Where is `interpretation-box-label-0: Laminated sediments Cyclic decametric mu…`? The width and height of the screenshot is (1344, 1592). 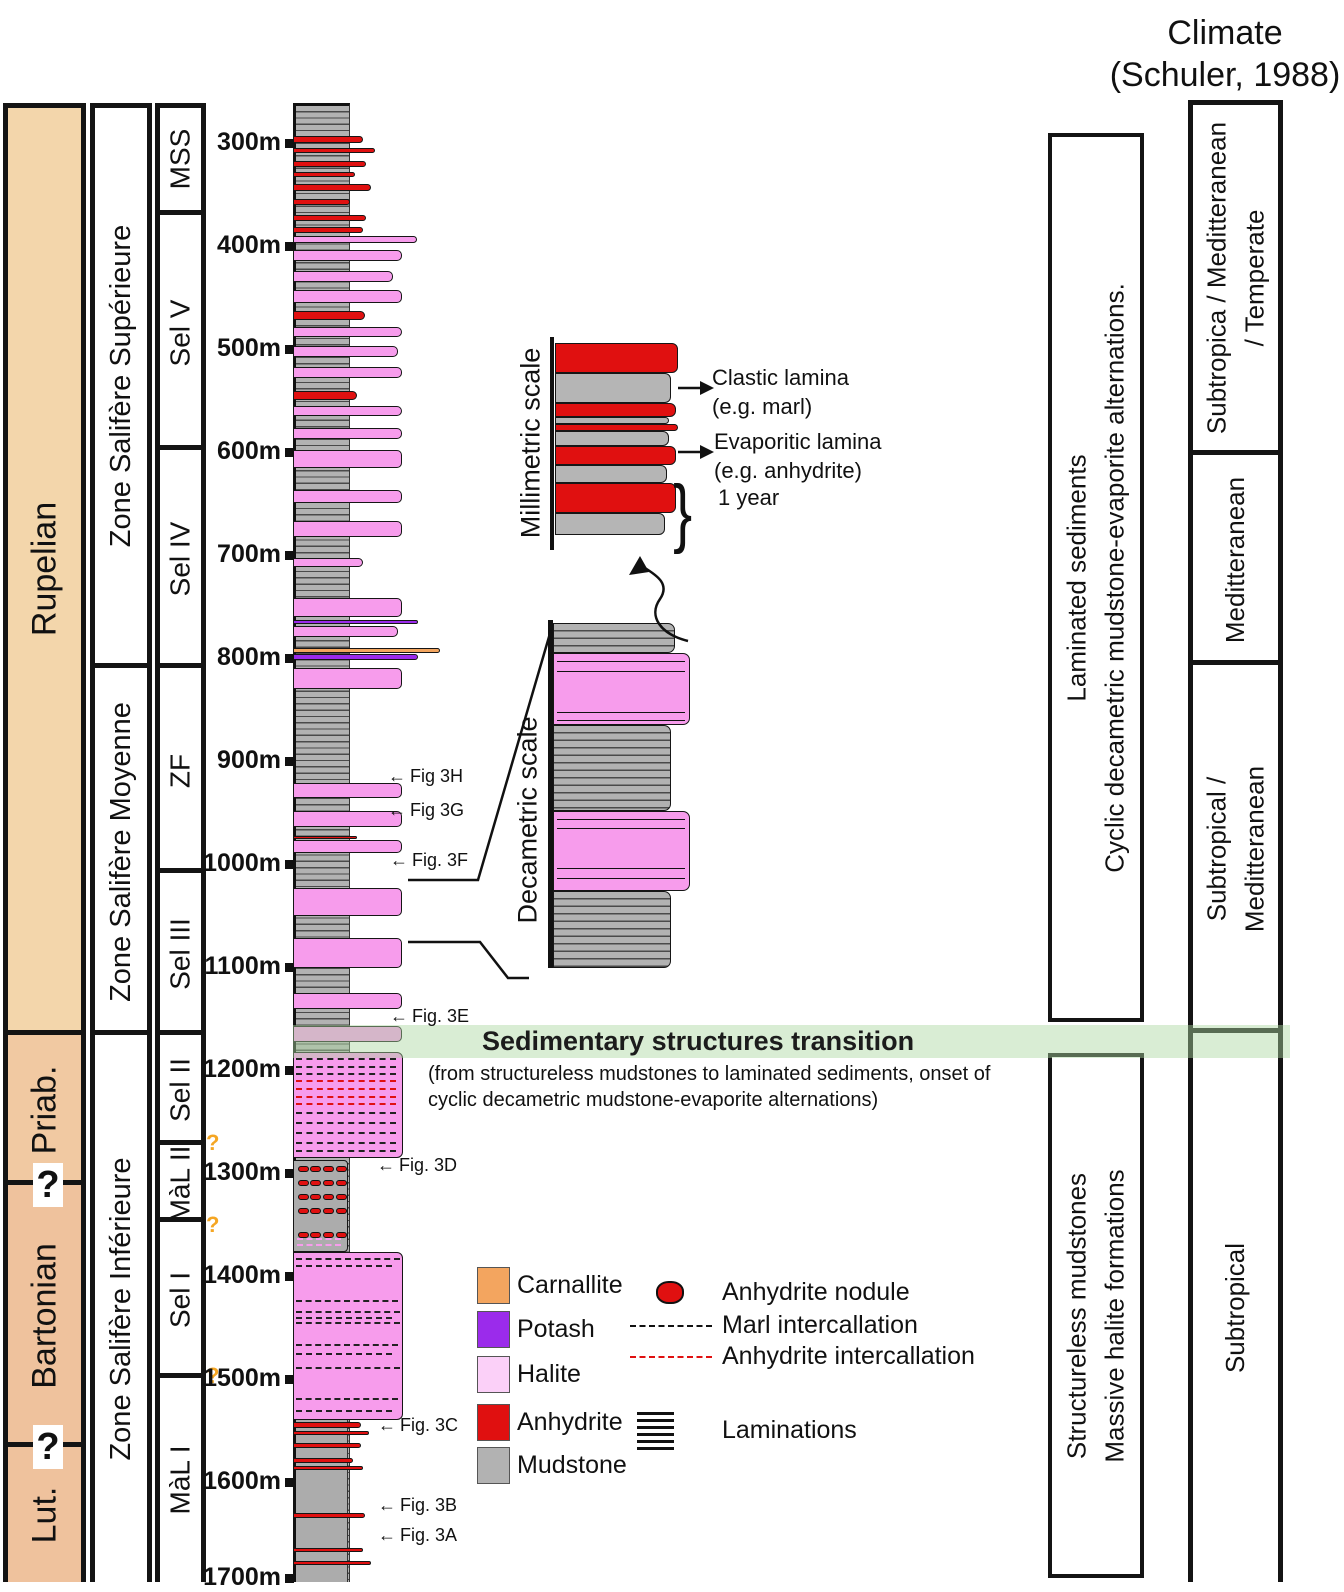 interpretation-box-label-0: Laminated sediments Cyclic decametric mu… is located at coordinates (1095, 577).